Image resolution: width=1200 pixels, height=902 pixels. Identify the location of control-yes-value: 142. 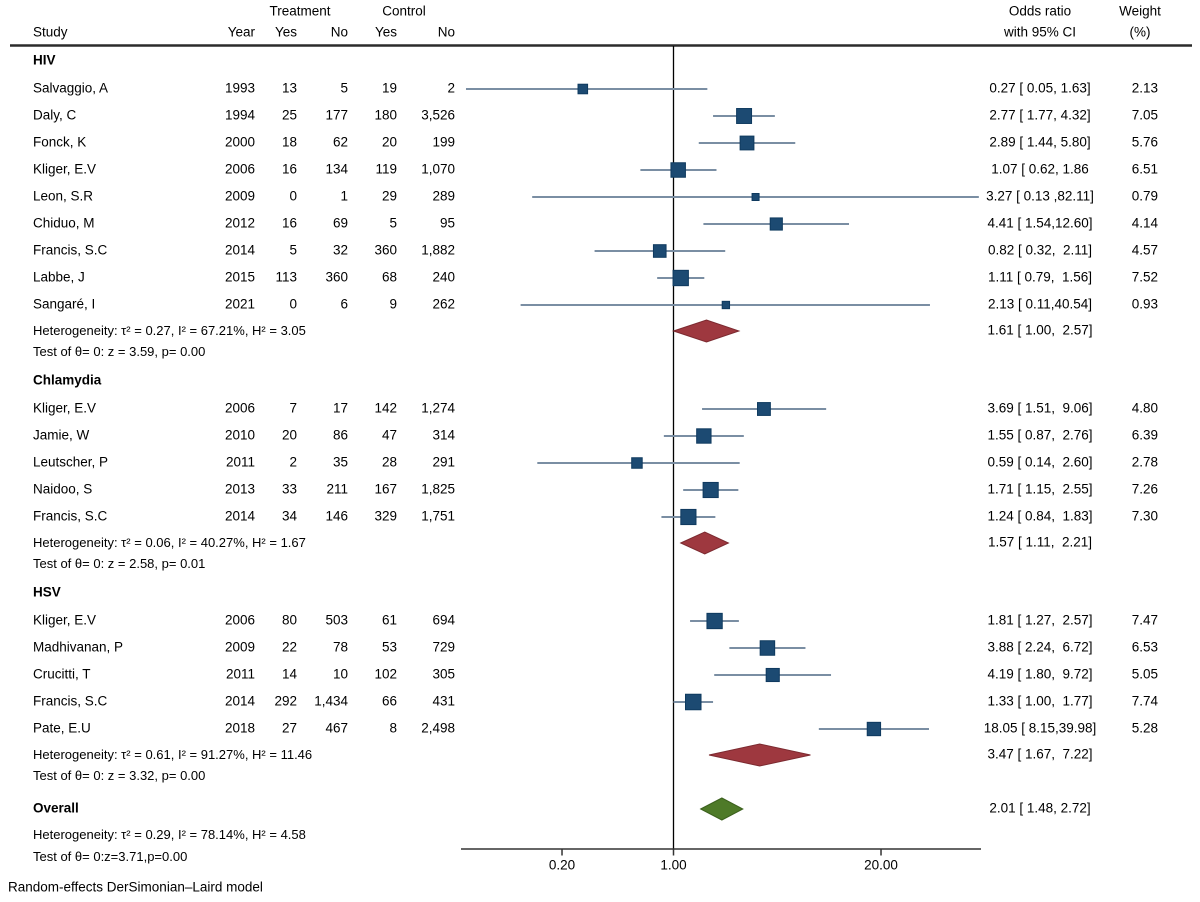
(385, 408).